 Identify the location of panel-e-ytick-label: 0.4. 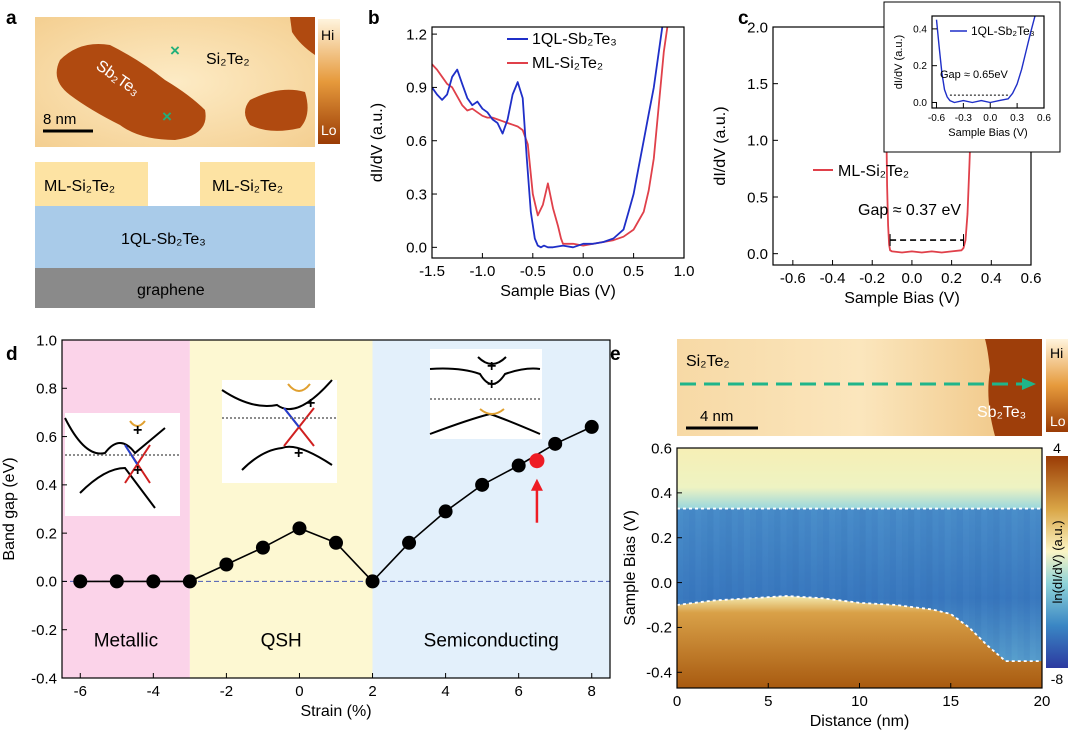
(661, 493).